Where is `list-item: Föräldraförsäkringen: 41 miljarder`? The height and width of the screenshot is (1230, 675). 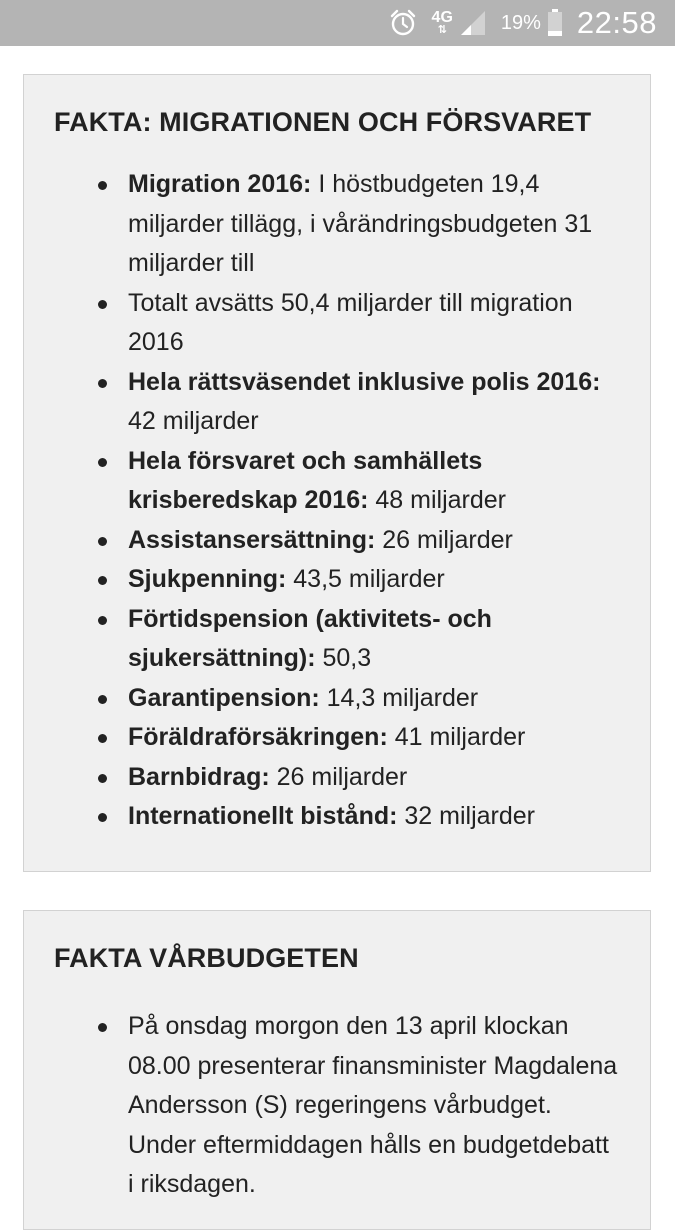 list-item: Föräldraförsäkringen: 41 miljarder is located at coordinates (359, 738).